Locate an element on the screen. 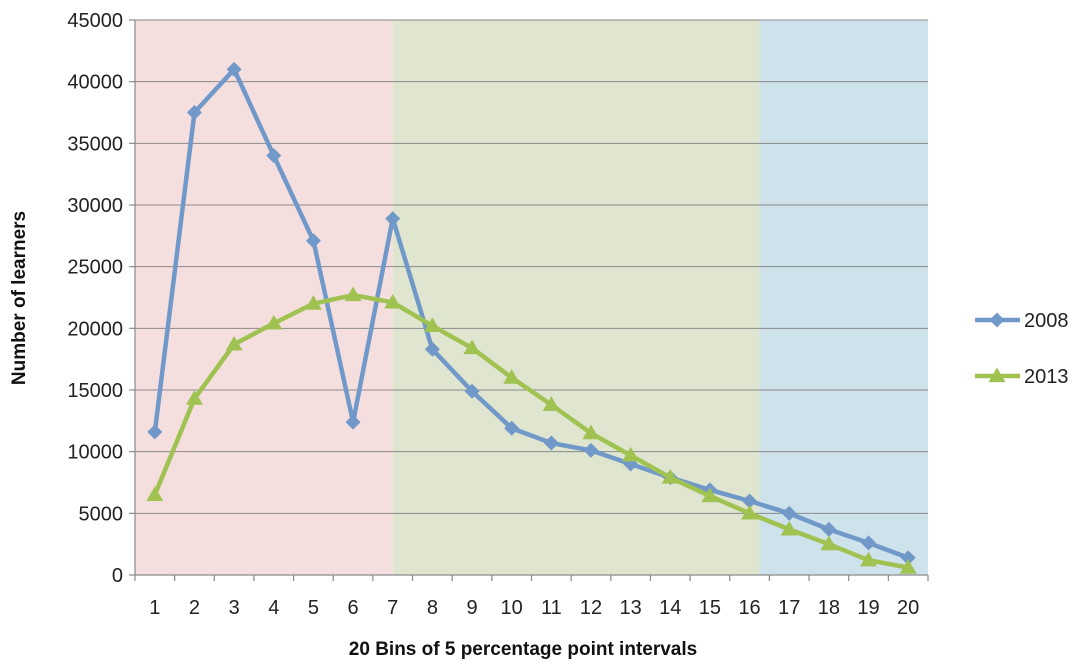  x-tick-label: 12 is located at coordinates (591, 608).